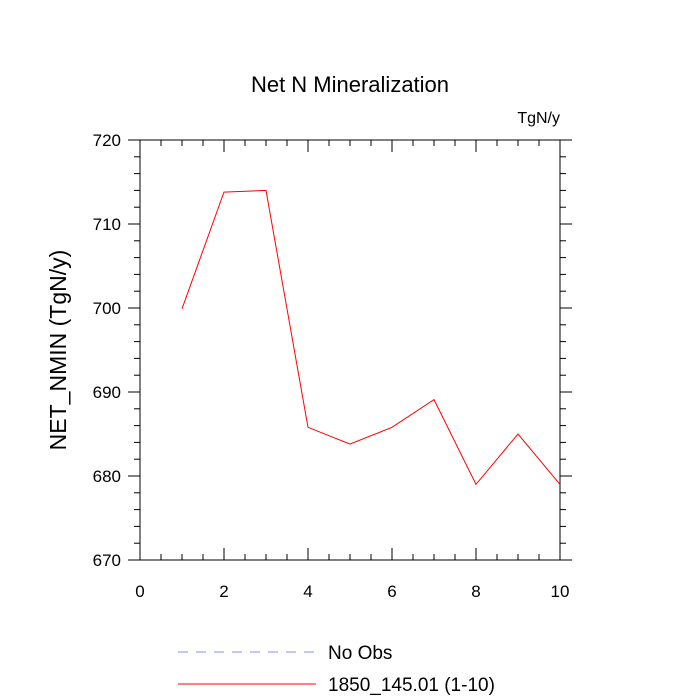 This screenshot has width=700, height=700. I want to click on x-tick-label: 8, so click(475, 591).